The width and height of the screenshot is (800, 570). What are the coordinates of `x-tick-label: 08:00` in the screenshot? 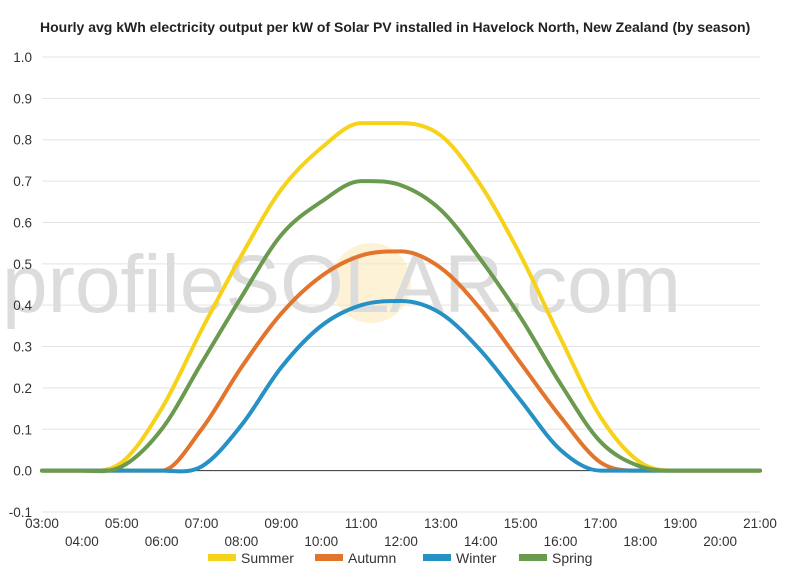 It's located at (242, 541).